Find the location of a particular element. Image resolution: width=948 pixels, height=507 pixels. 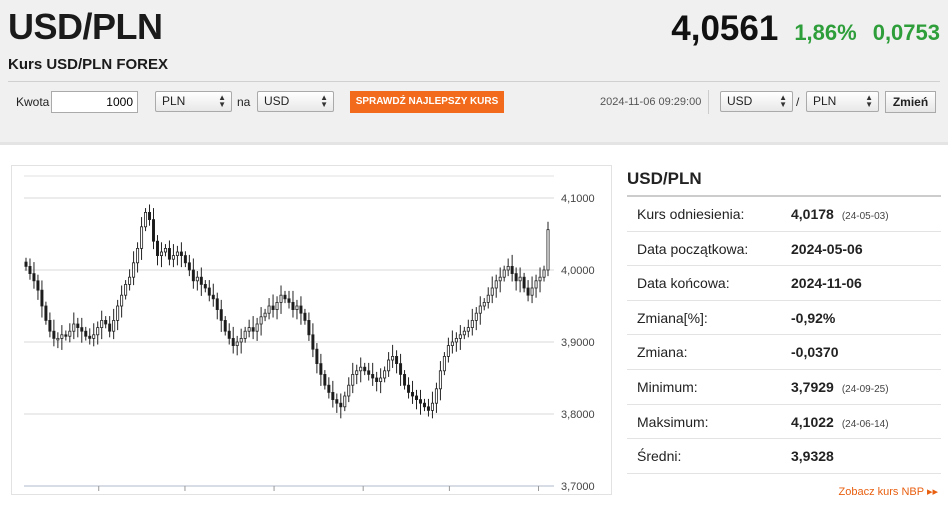

stats-row: Minimum: 3,7929 (24-09-25) is located at coordinates (784, 387).